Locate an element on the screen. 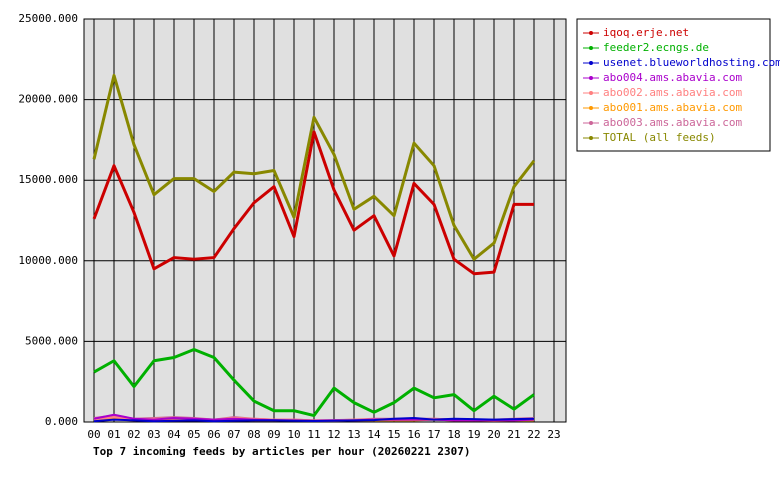  legend-label: abo002.ams.abavia.com is located at coordinates (672, 92).